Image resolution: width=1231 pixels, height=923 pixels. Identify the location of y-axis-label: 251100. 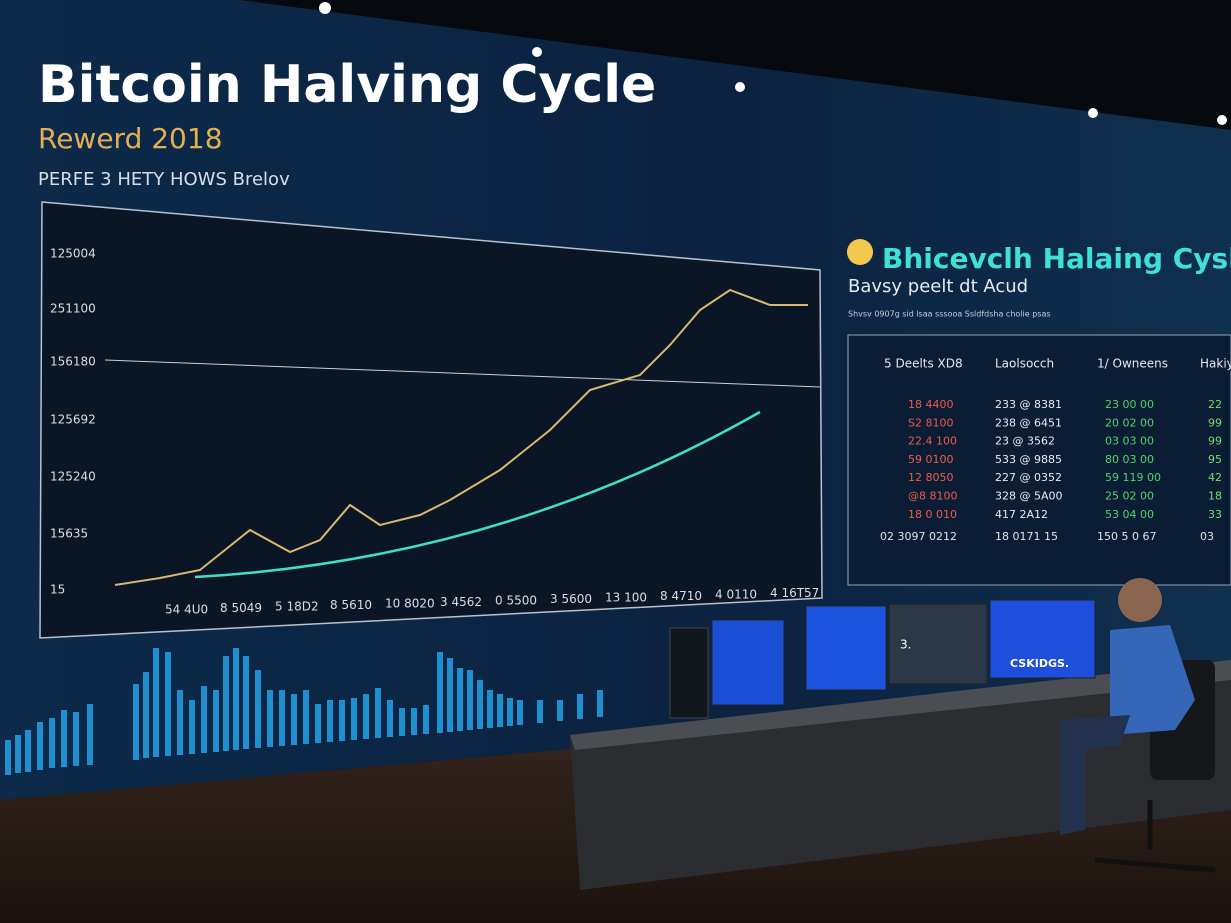
(73, 309).